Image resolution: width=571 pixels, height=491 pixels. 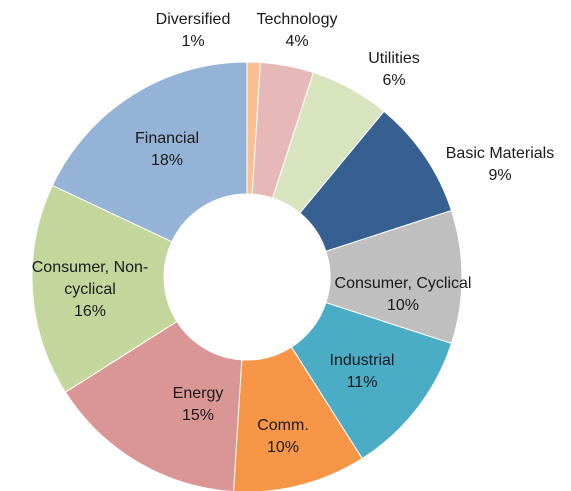 What do you see at coordinates (500, 175) in the screenshot?
I see `value-label: 9%` at bounding box center [500, 175].